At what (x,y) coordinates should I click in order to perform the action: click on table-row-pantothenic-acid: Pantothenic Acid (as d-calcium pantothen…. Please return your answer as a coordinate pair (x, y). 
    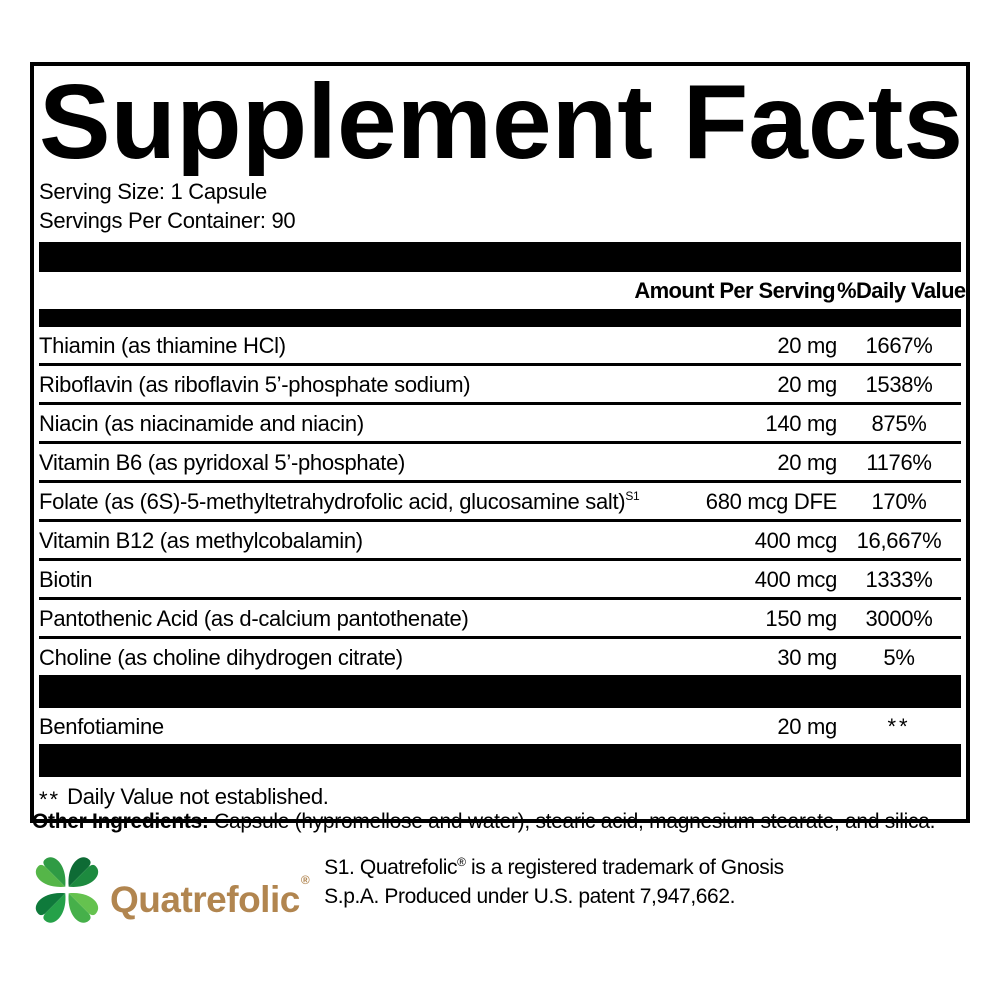
    Looking at the image, I should click on (500, 620).